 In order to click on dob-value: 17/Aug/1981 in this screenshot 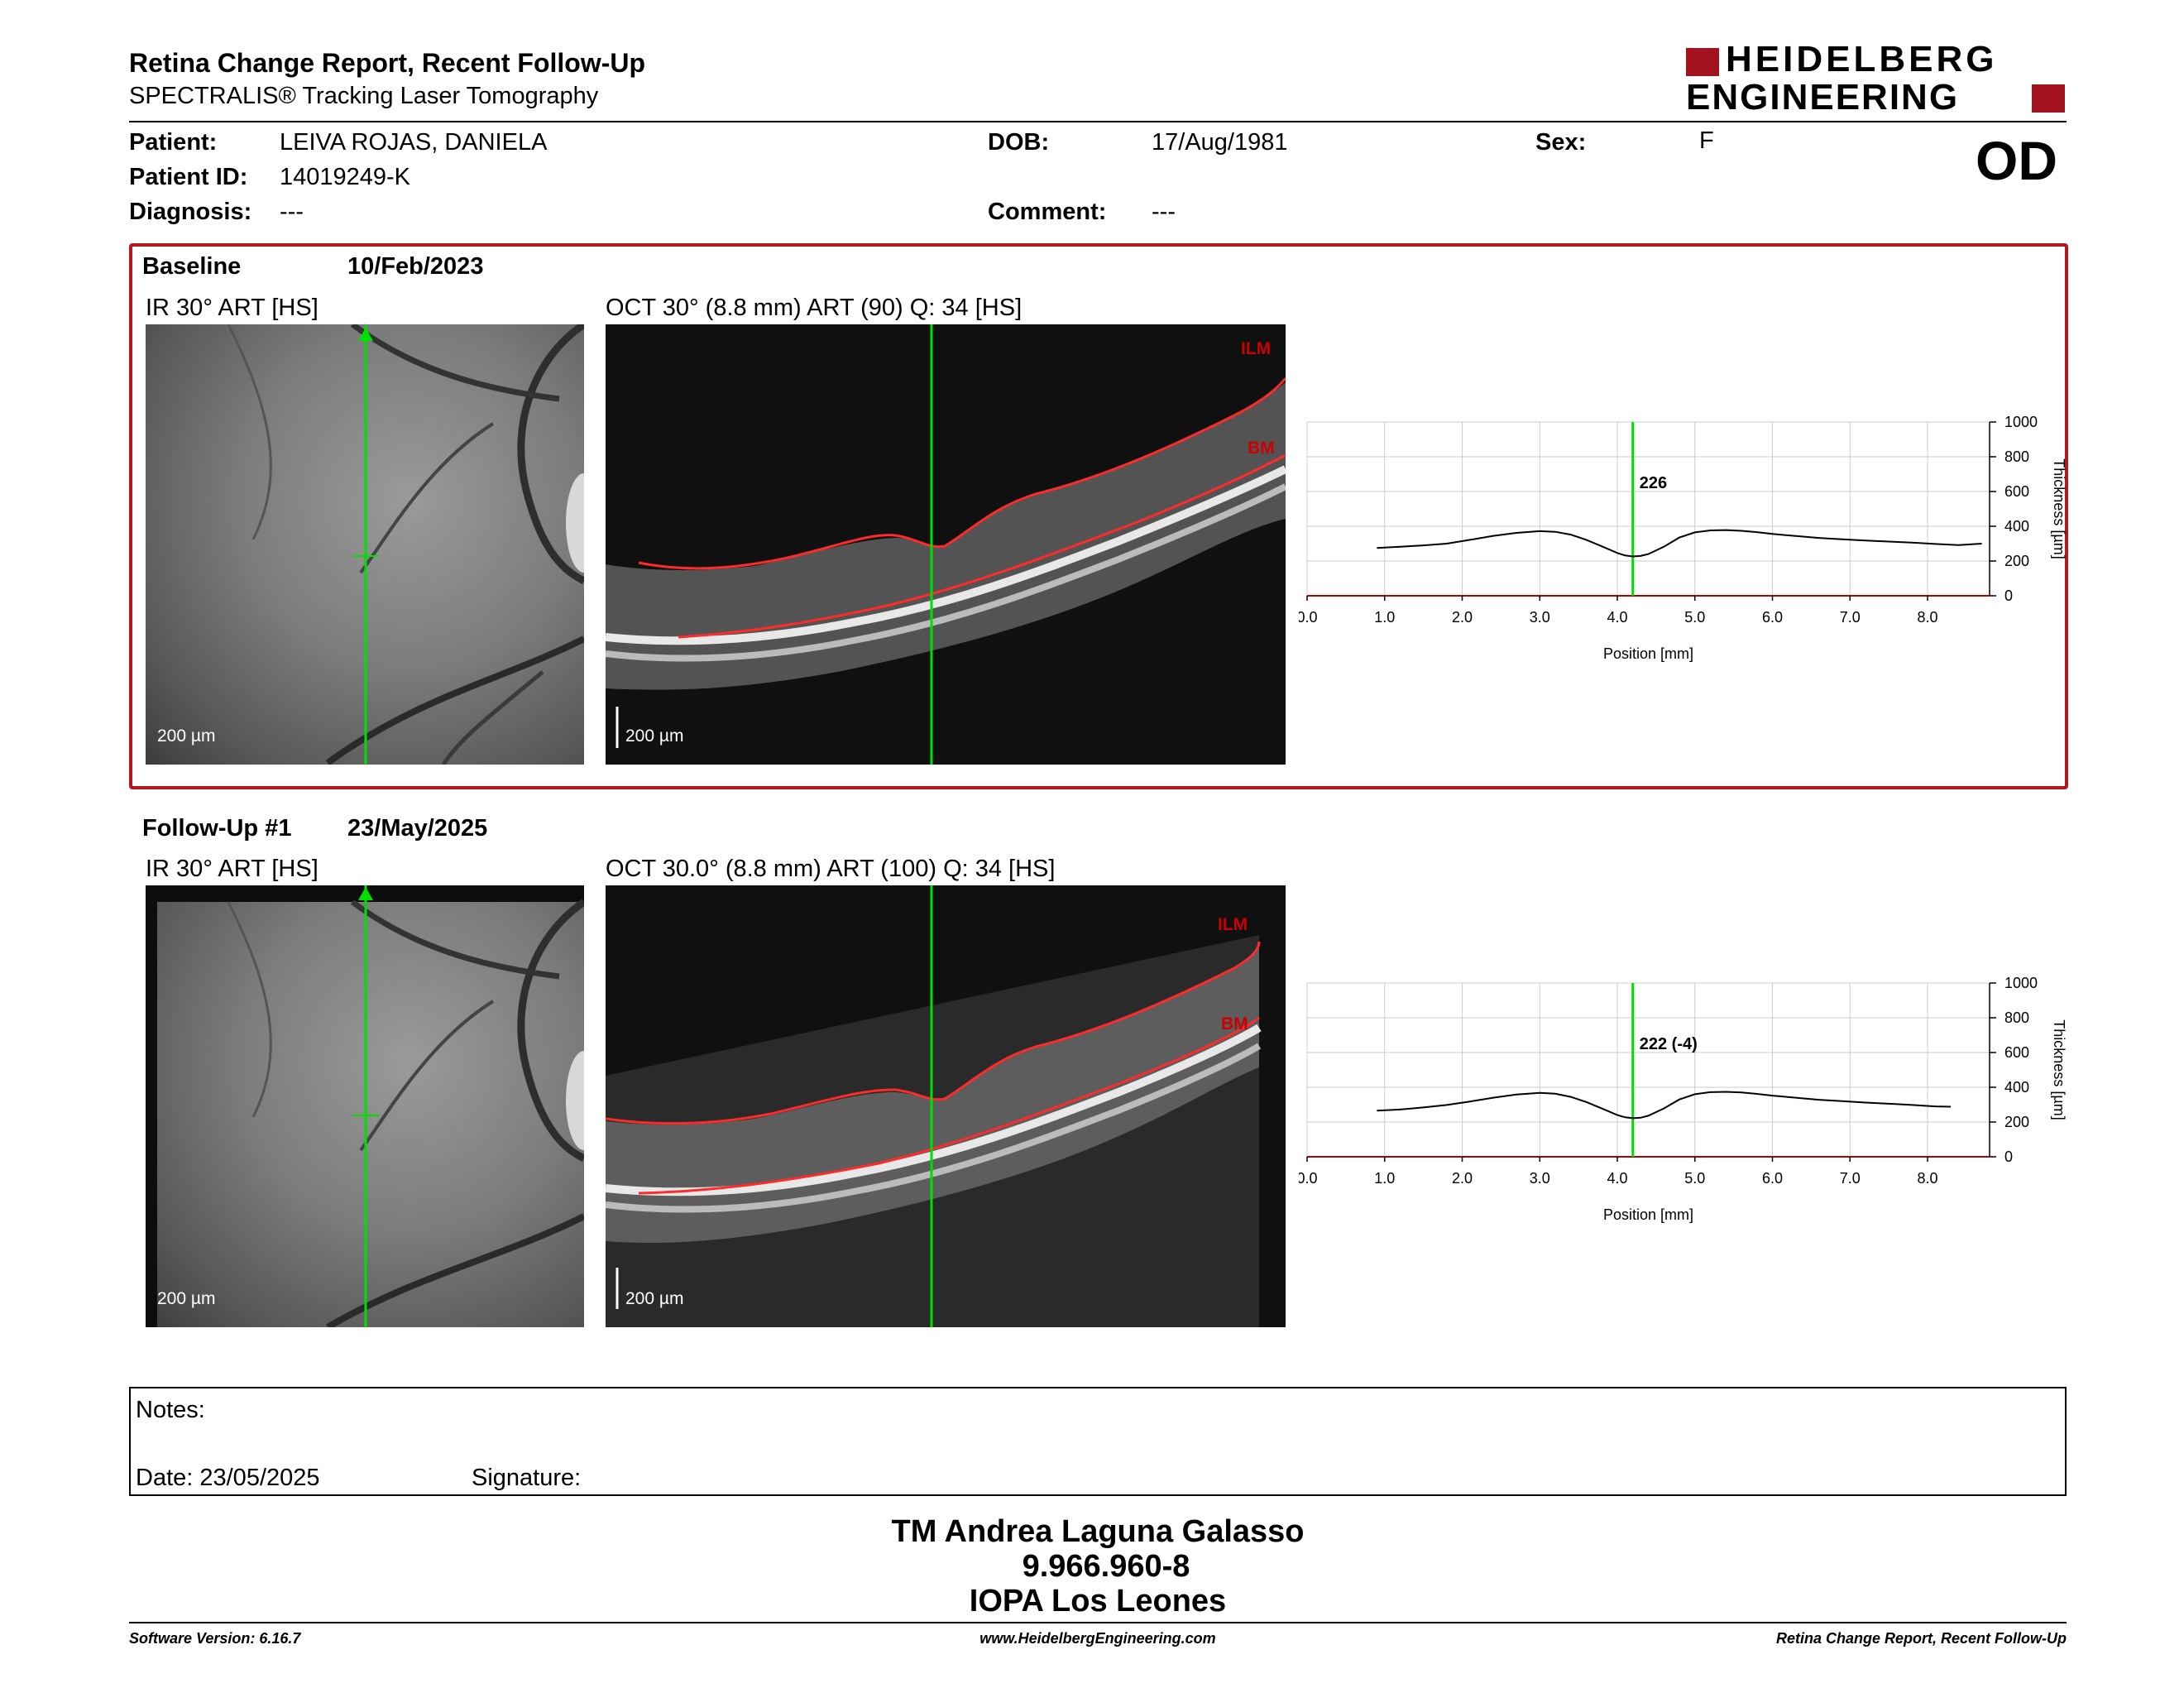, I will do `click(1220, 142)`.